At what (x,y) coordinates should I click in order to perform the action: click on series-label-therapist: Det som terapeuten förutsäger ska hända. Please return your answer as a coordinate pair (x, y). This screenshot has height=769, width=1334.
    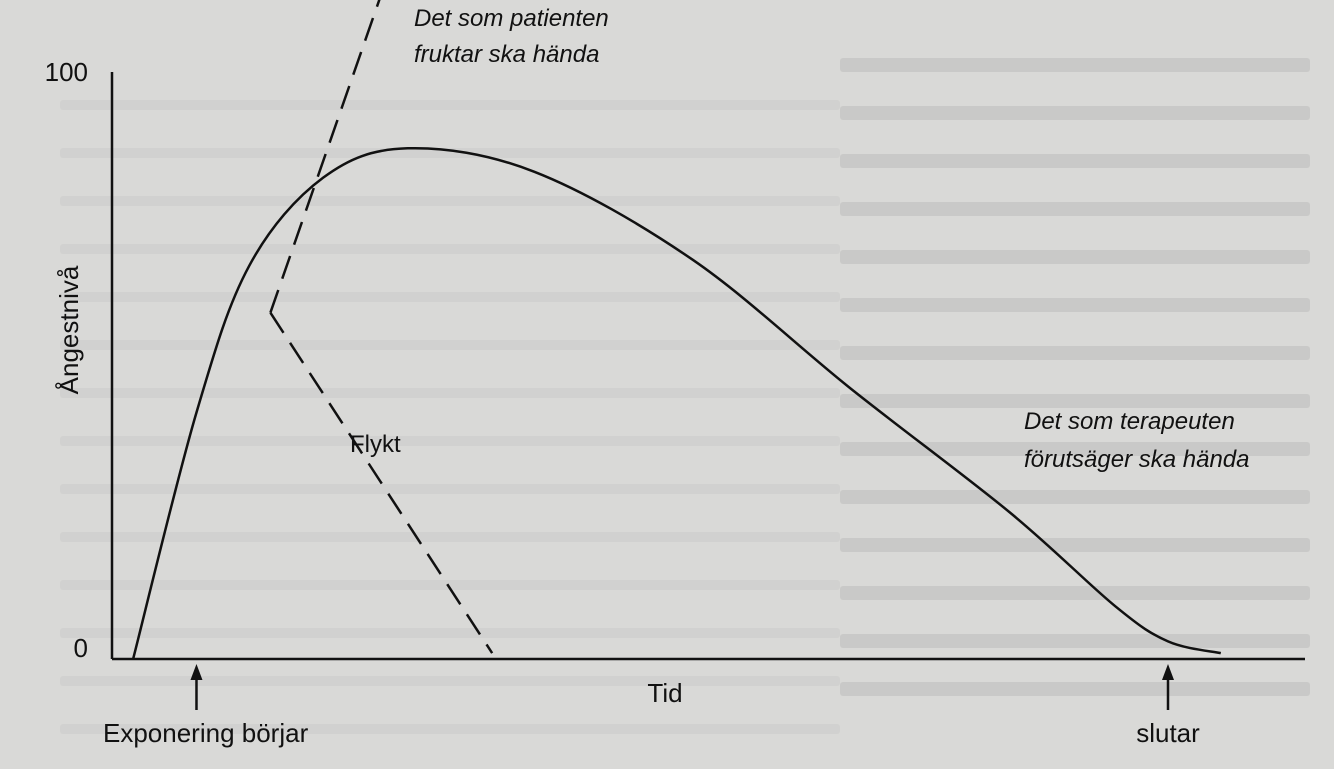
    Looking at the image, I should click on (1136, 440).